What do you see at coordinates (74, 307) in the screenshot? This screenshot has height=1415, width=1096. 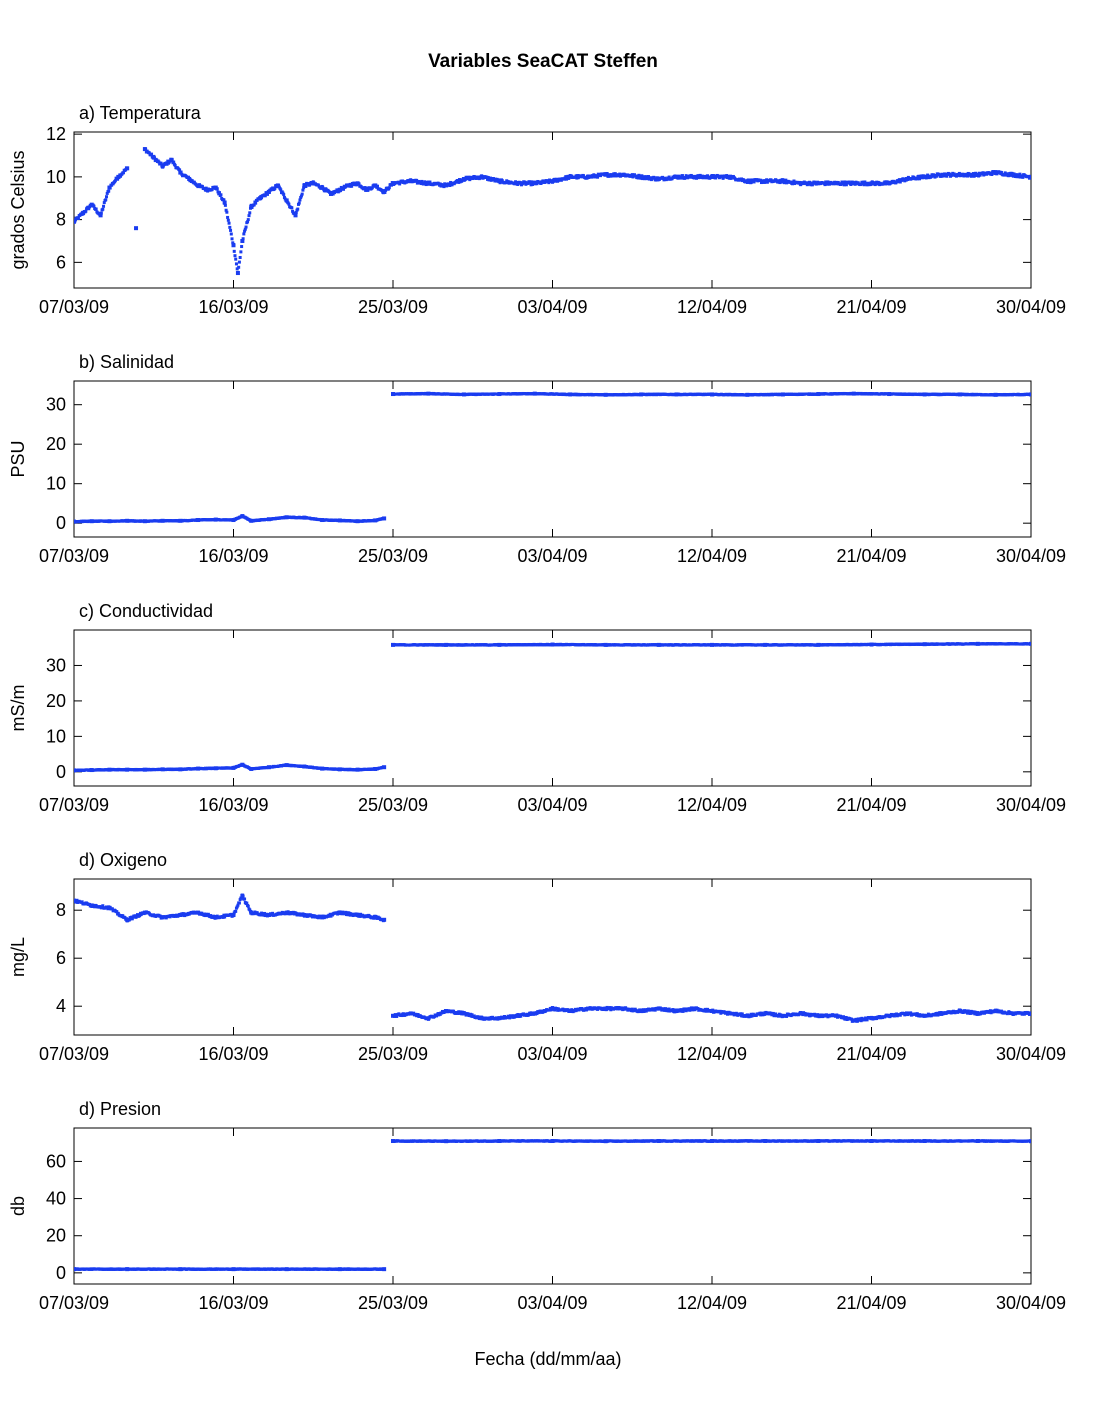 I see `x-tick-label: 07/03/09` at bounding box center [74, 307].